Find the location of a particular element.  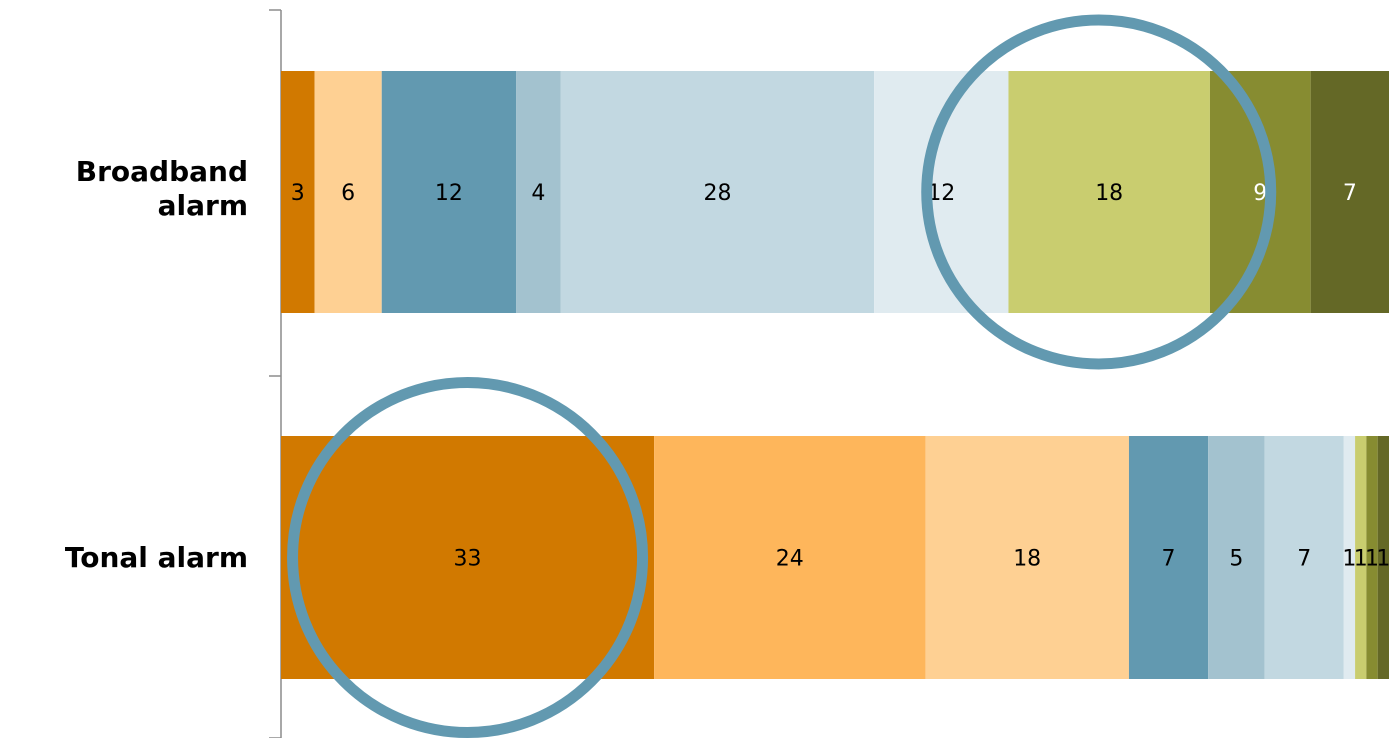

category-label-tonal-alarm: Tonal alarm is located at coordinates (156, 557).